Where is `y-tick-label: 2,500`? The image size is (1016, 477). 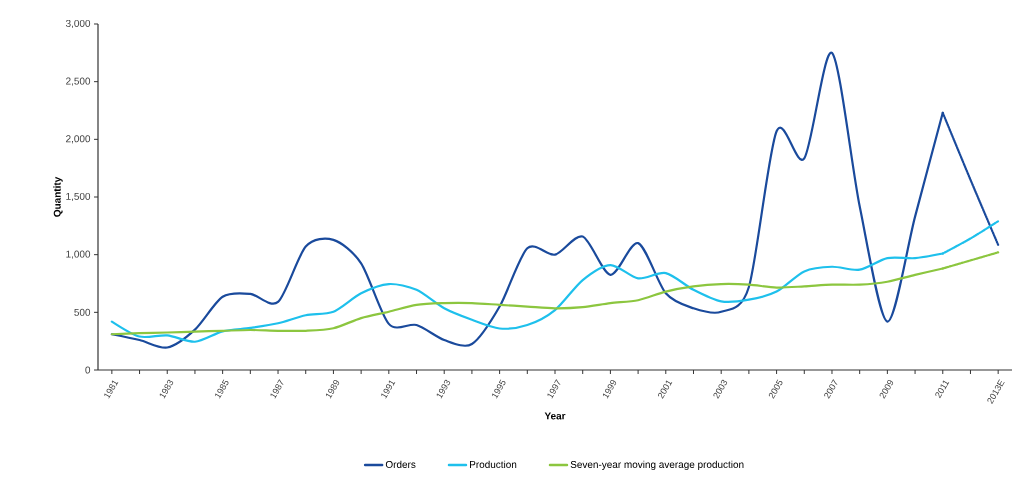
y-tick-label: 2,500 is located at coordinates (78, 81).